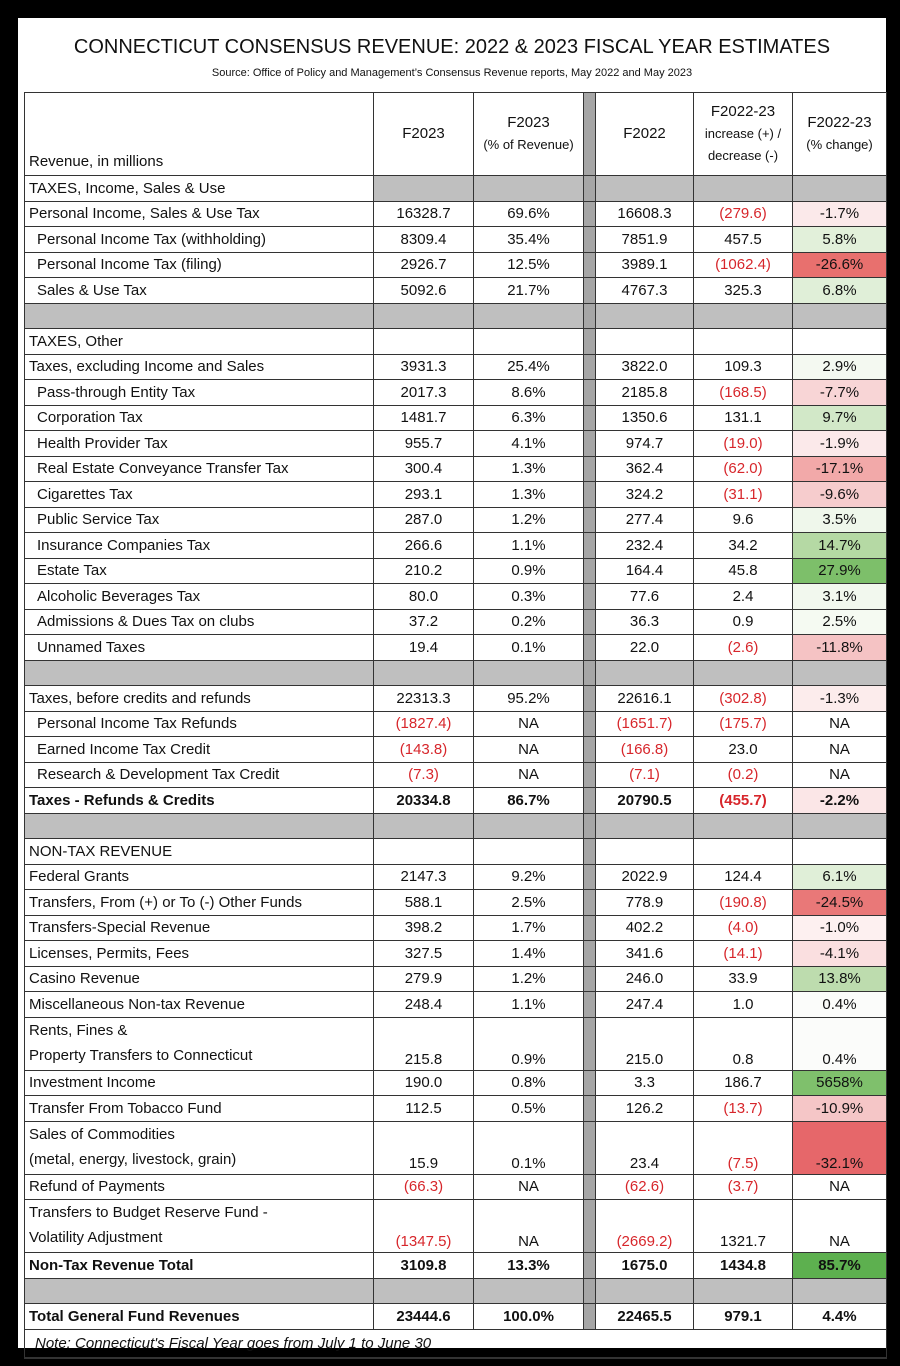  I want to click on cell-f2022: 232.4, so click(644, 545).